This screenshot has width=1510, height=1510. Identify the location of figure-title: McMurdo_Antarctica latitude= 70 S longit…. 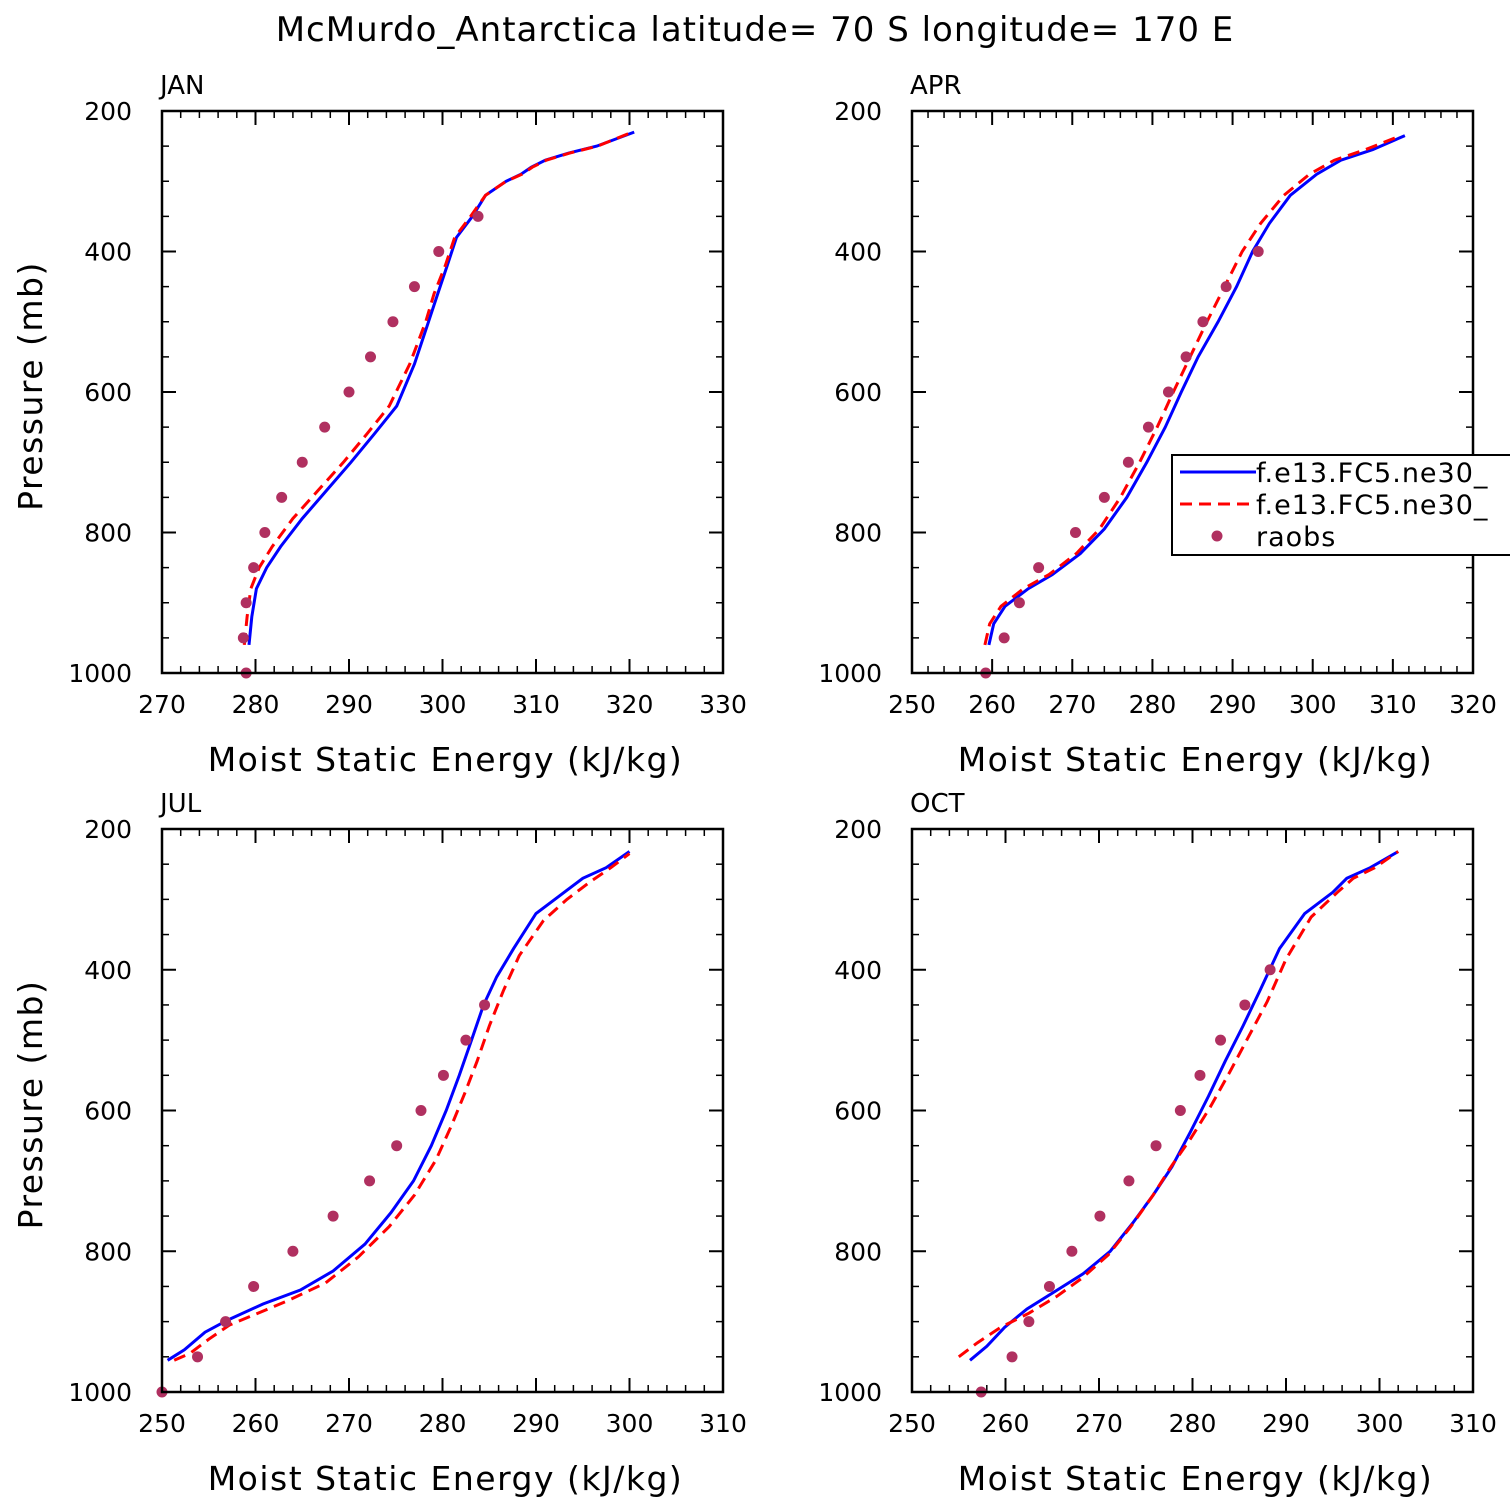
(755, 30).